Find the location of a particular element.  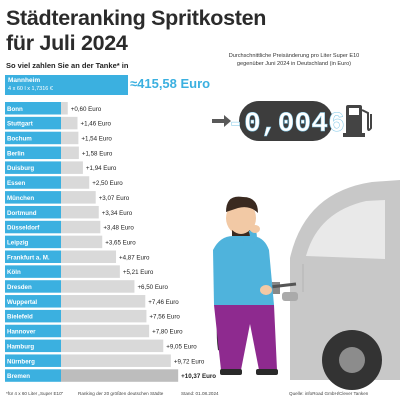

price-change-value: -0,0046 is located at coordinates (286, 124).